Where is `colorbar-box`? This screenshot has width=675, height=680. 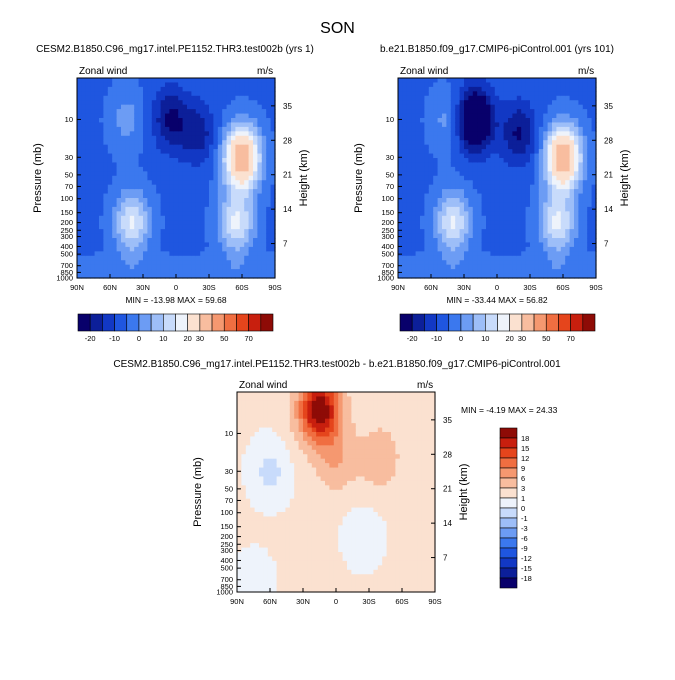 colorbar-box is located at coordinates (242, 322).